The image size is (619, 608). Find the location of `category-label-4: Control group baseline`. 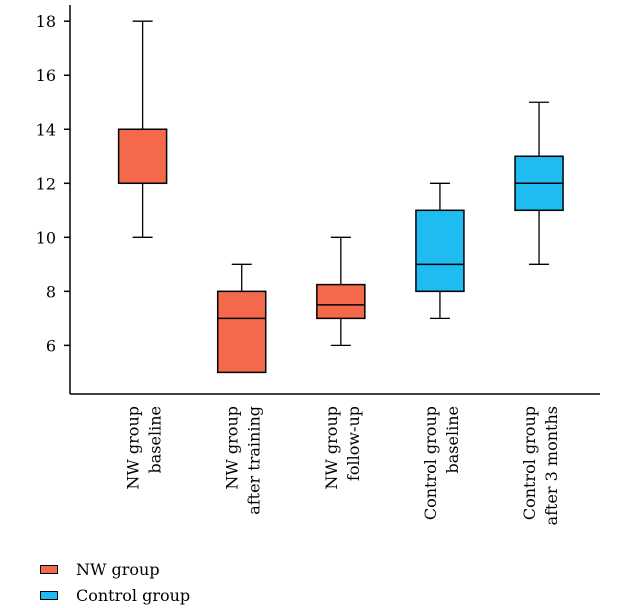

category-label-4: Control group baseline is located at coordinates (441, 463).